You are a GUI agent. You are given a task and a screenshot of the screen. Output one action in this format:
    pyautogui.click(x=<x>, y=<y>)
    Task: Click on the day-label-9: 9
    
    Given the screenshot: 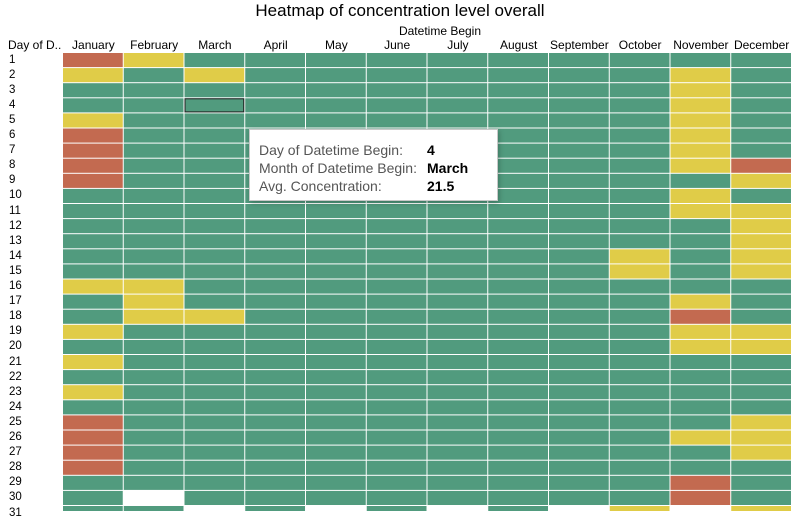 What is the action you would take?
    pyautogui.click(x=12, y=180)
    